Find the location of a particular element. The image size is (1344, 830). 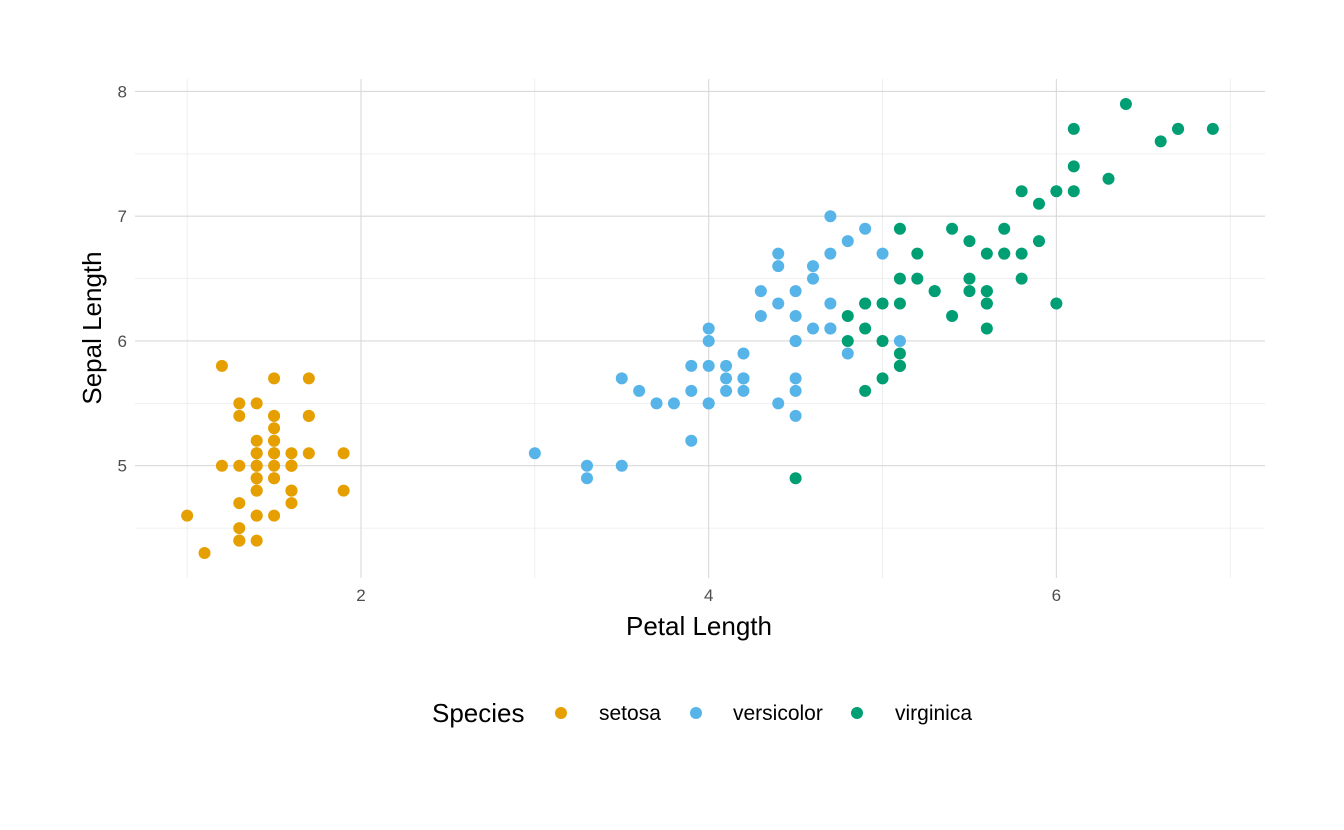

legend-key-setosa is located at coordinates (561, 713).